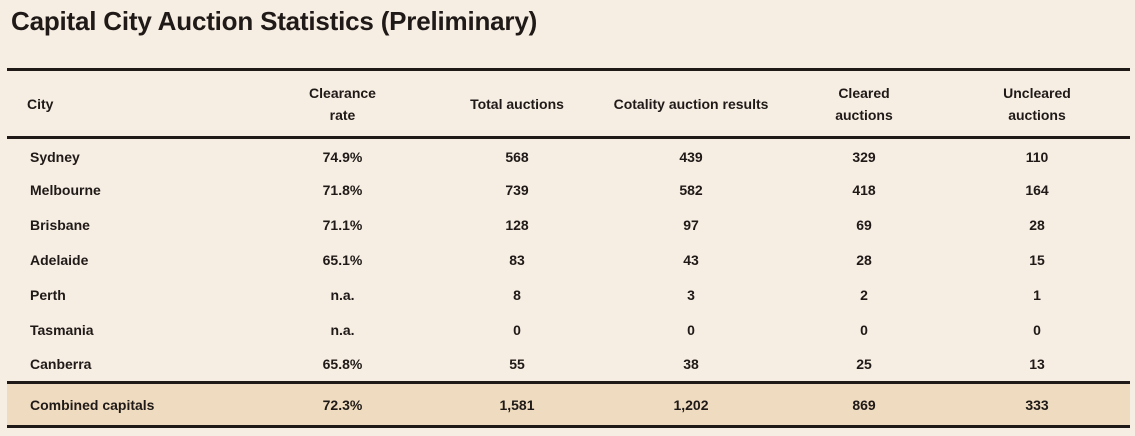 The image size is (1135, 436). What do you see at coordinates (55, 157) in the screenshot?
I see `cell-city: Sydney` at bounding box center [55, 157].